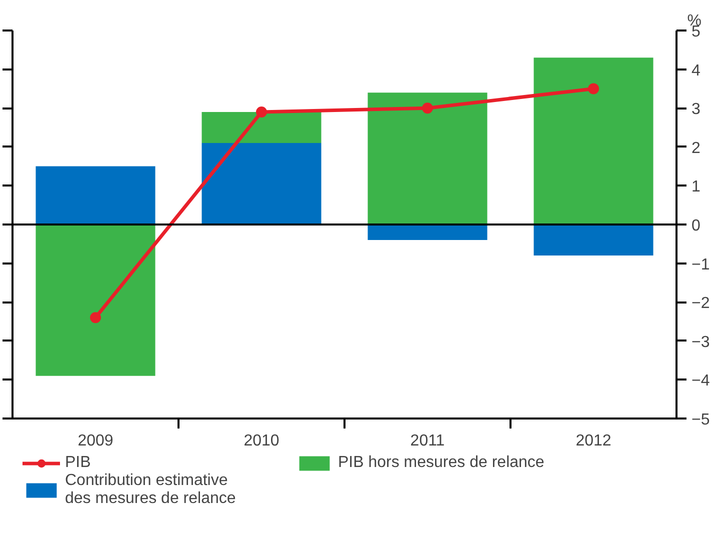 This screenshot has width=716, height=538. What do you see at coordinates (696, 109) in the screenshot?
I see `y-tick-label: 3` at bounding box center [696, 109].